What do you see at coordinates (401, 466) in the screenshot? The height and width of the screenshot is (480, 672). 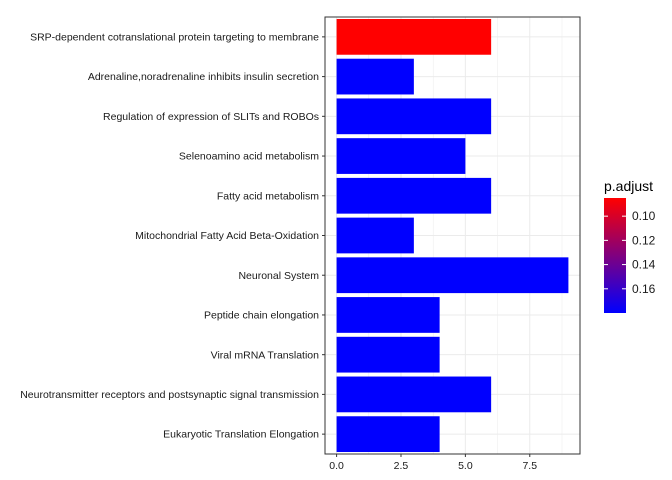 I see `x-tick-label: 2.5` at bounding box center [401, 466].